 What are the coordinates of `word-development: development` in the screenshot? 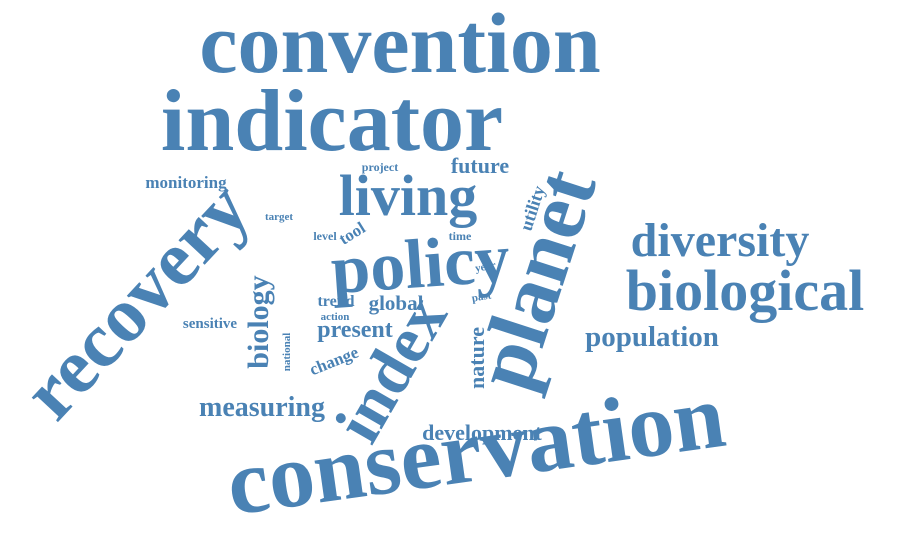 It's located at (482, 432).